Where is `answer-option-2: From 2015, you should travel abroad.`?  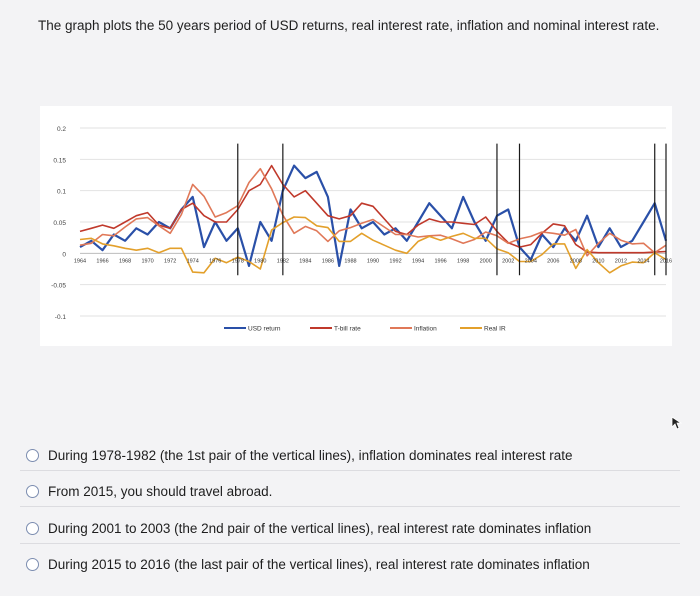
answer-option-2: From 2015, you should travel abroad. is located at coordinates (351, 491).